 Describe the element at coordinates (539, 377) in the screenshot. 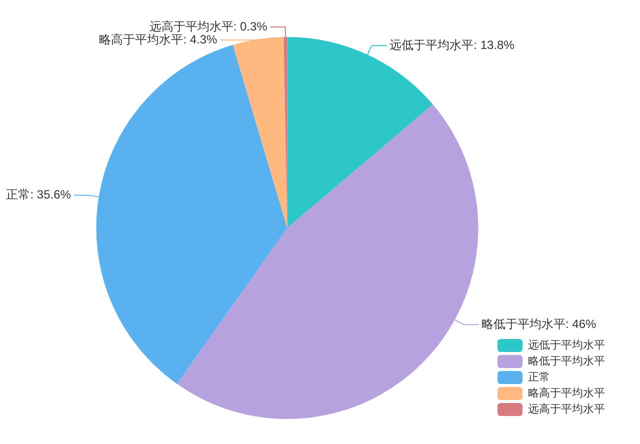

I see `legend-label: 正常` at that location.